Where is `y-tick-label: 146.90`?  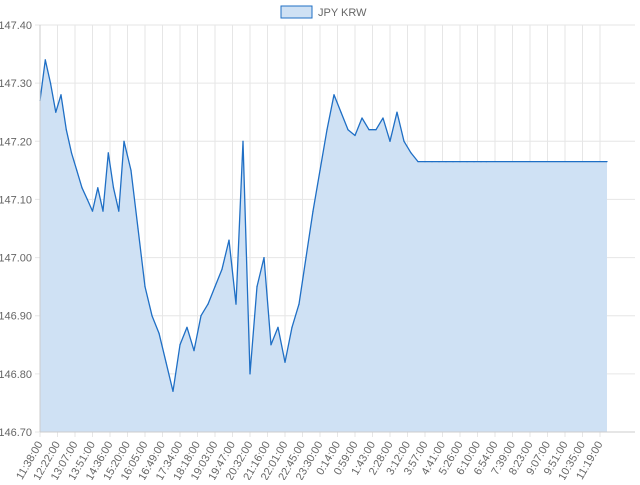 y-tick-label: 146.90 is located at coordinates (16, 317).